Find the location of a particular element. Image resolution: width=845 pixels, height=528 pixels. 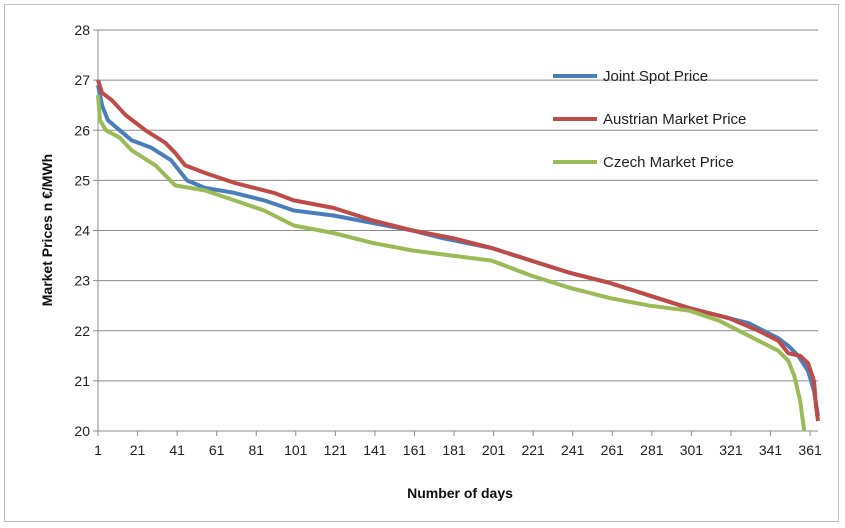

y-tick-label-23: 23 is located at coordinates (82, 281).